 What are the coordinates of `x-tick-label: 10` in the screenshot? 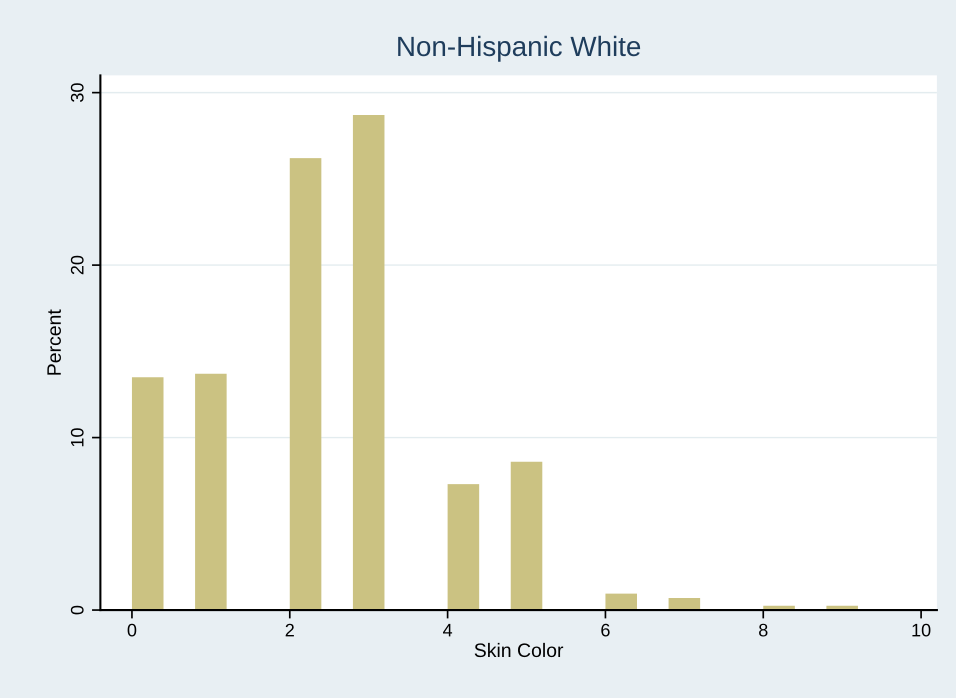 It's located at (921, 630).